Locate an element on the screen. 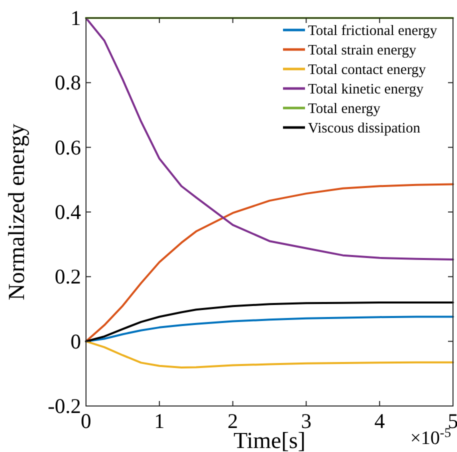  x-tick-label: 4 is located at coordinates (380, 421).